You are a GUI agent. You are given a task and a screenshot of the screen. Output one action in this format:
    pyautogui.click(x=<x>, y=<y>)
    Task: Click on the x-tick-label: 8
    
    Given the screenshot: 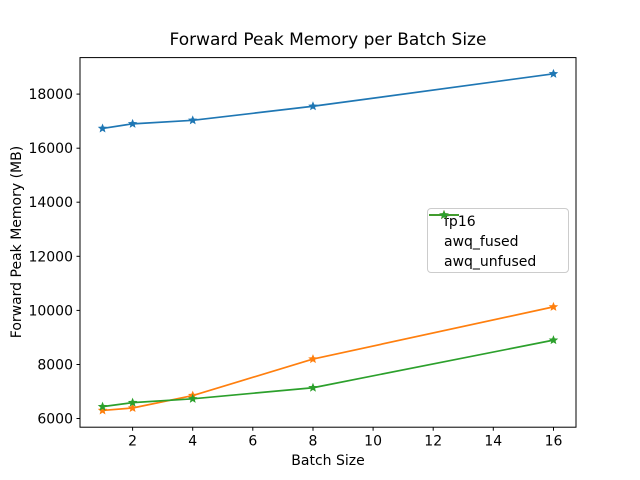 What is the action you would take?
    pyautogui.click(x=313, y=442)
    